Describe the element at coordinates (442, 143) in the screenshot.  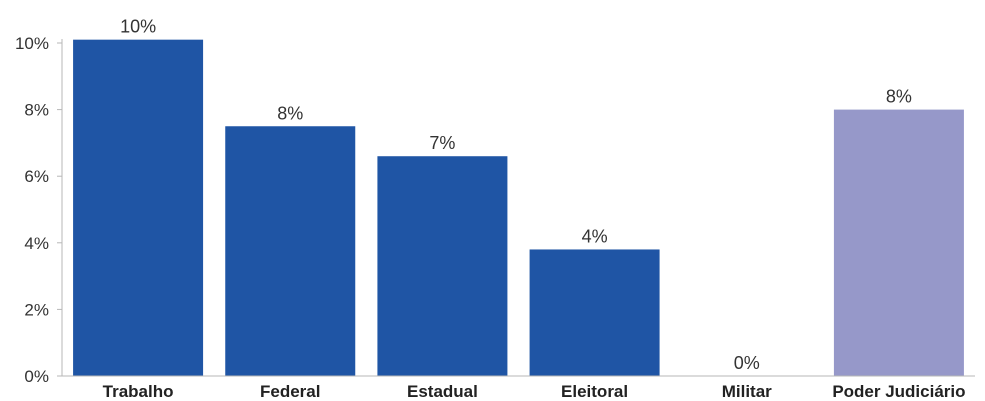
I see `data-label-2: 7%` at that location.